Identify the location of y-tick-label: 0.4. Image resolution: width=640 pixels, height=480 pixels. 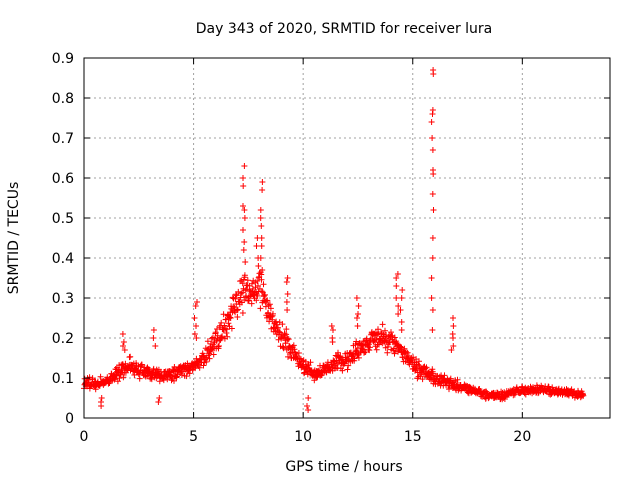
(63, 259).